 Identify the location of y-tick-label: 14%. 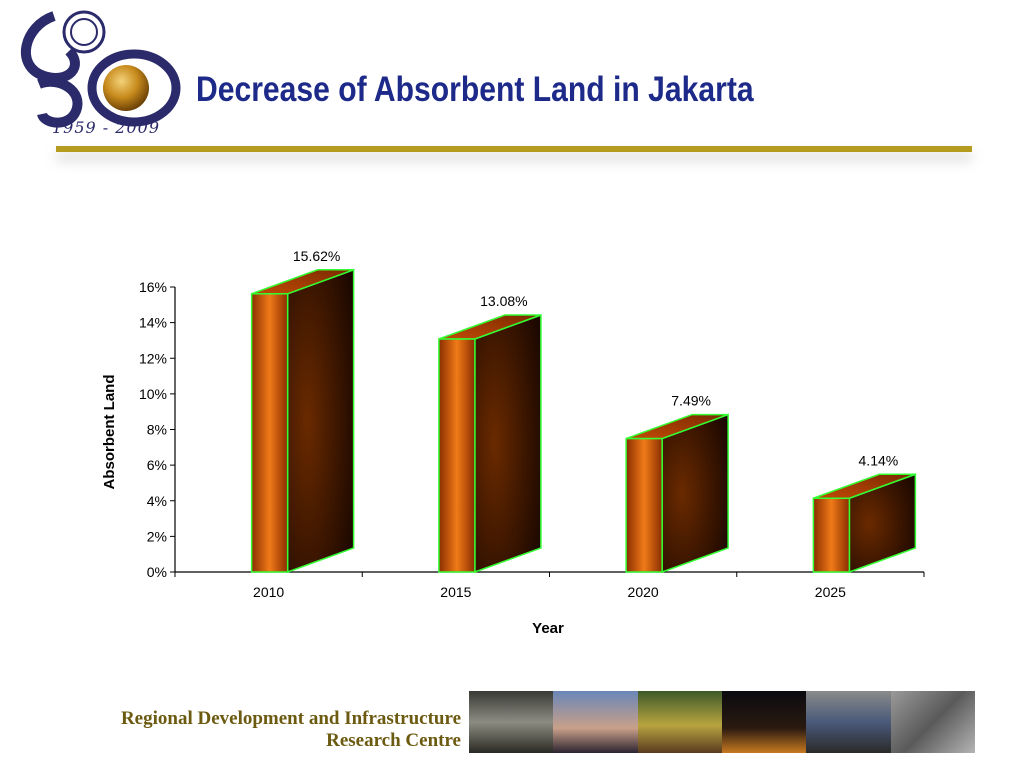
(153, 323).